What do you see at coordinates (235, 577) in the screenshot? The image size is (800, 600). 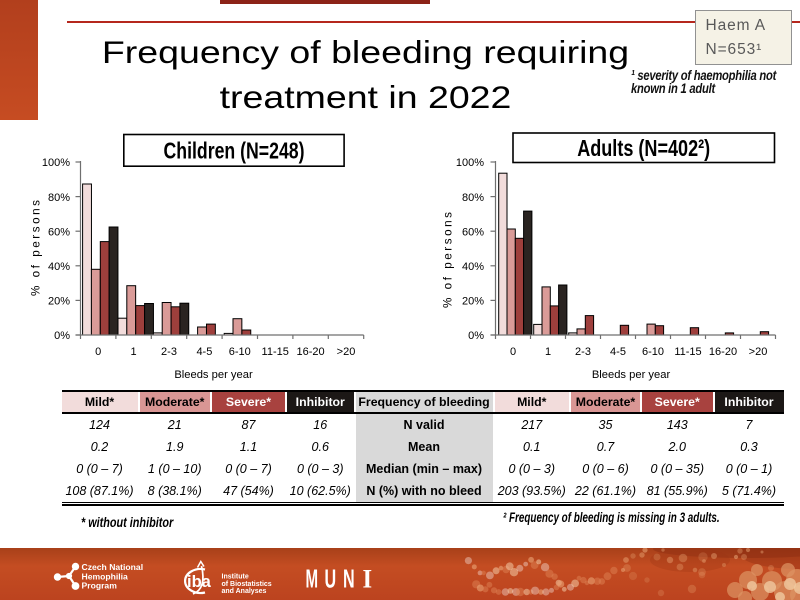 I see `svg-text: Institute` at bounding box center [235, 577].